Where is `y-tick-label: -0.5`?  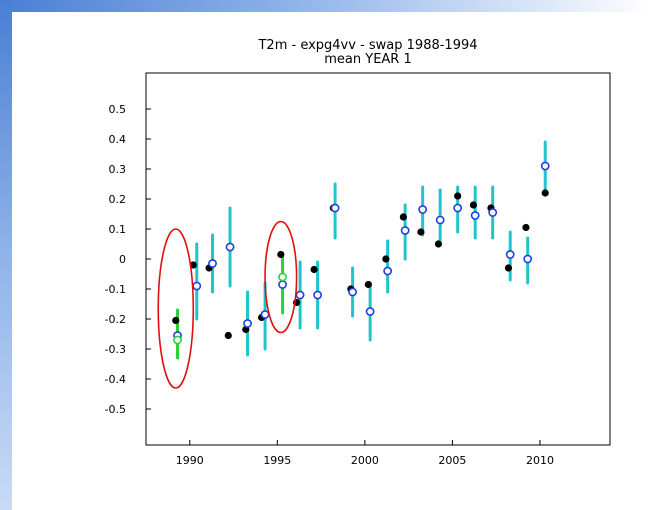
y-tick-label: -0.5 is located at coordinates (115, 409).